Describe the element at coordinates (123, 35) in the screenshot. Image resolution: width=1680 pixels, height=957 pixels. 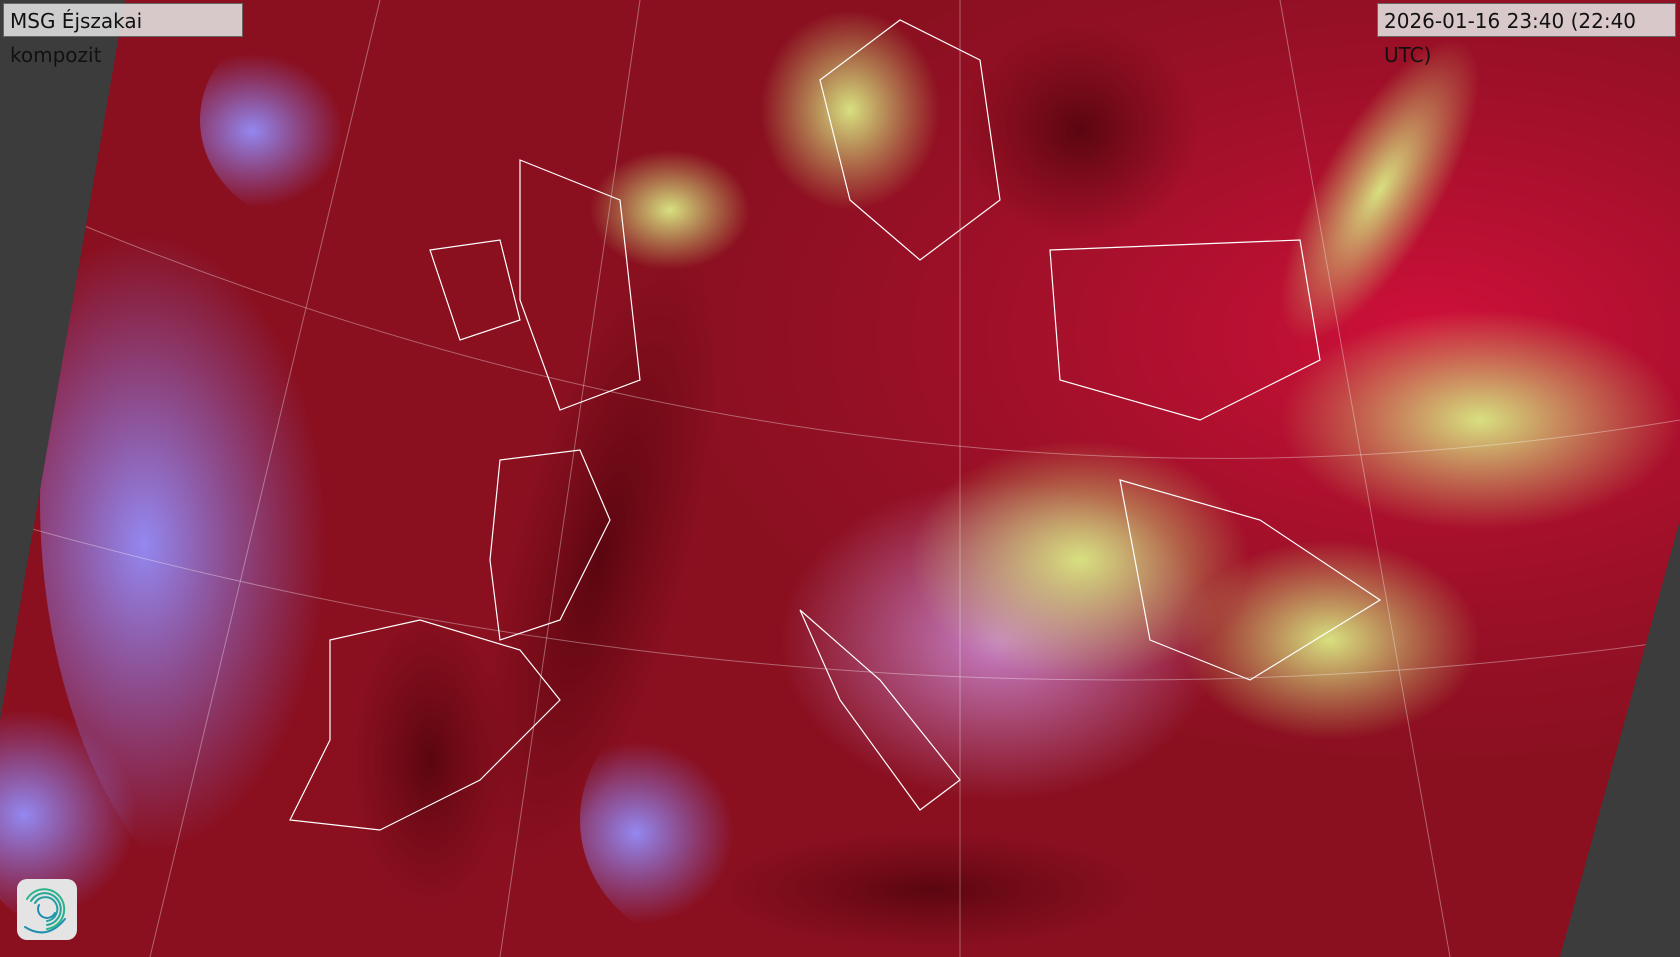
I see `product-title: MSG Éjszakai kompozit` at that location.